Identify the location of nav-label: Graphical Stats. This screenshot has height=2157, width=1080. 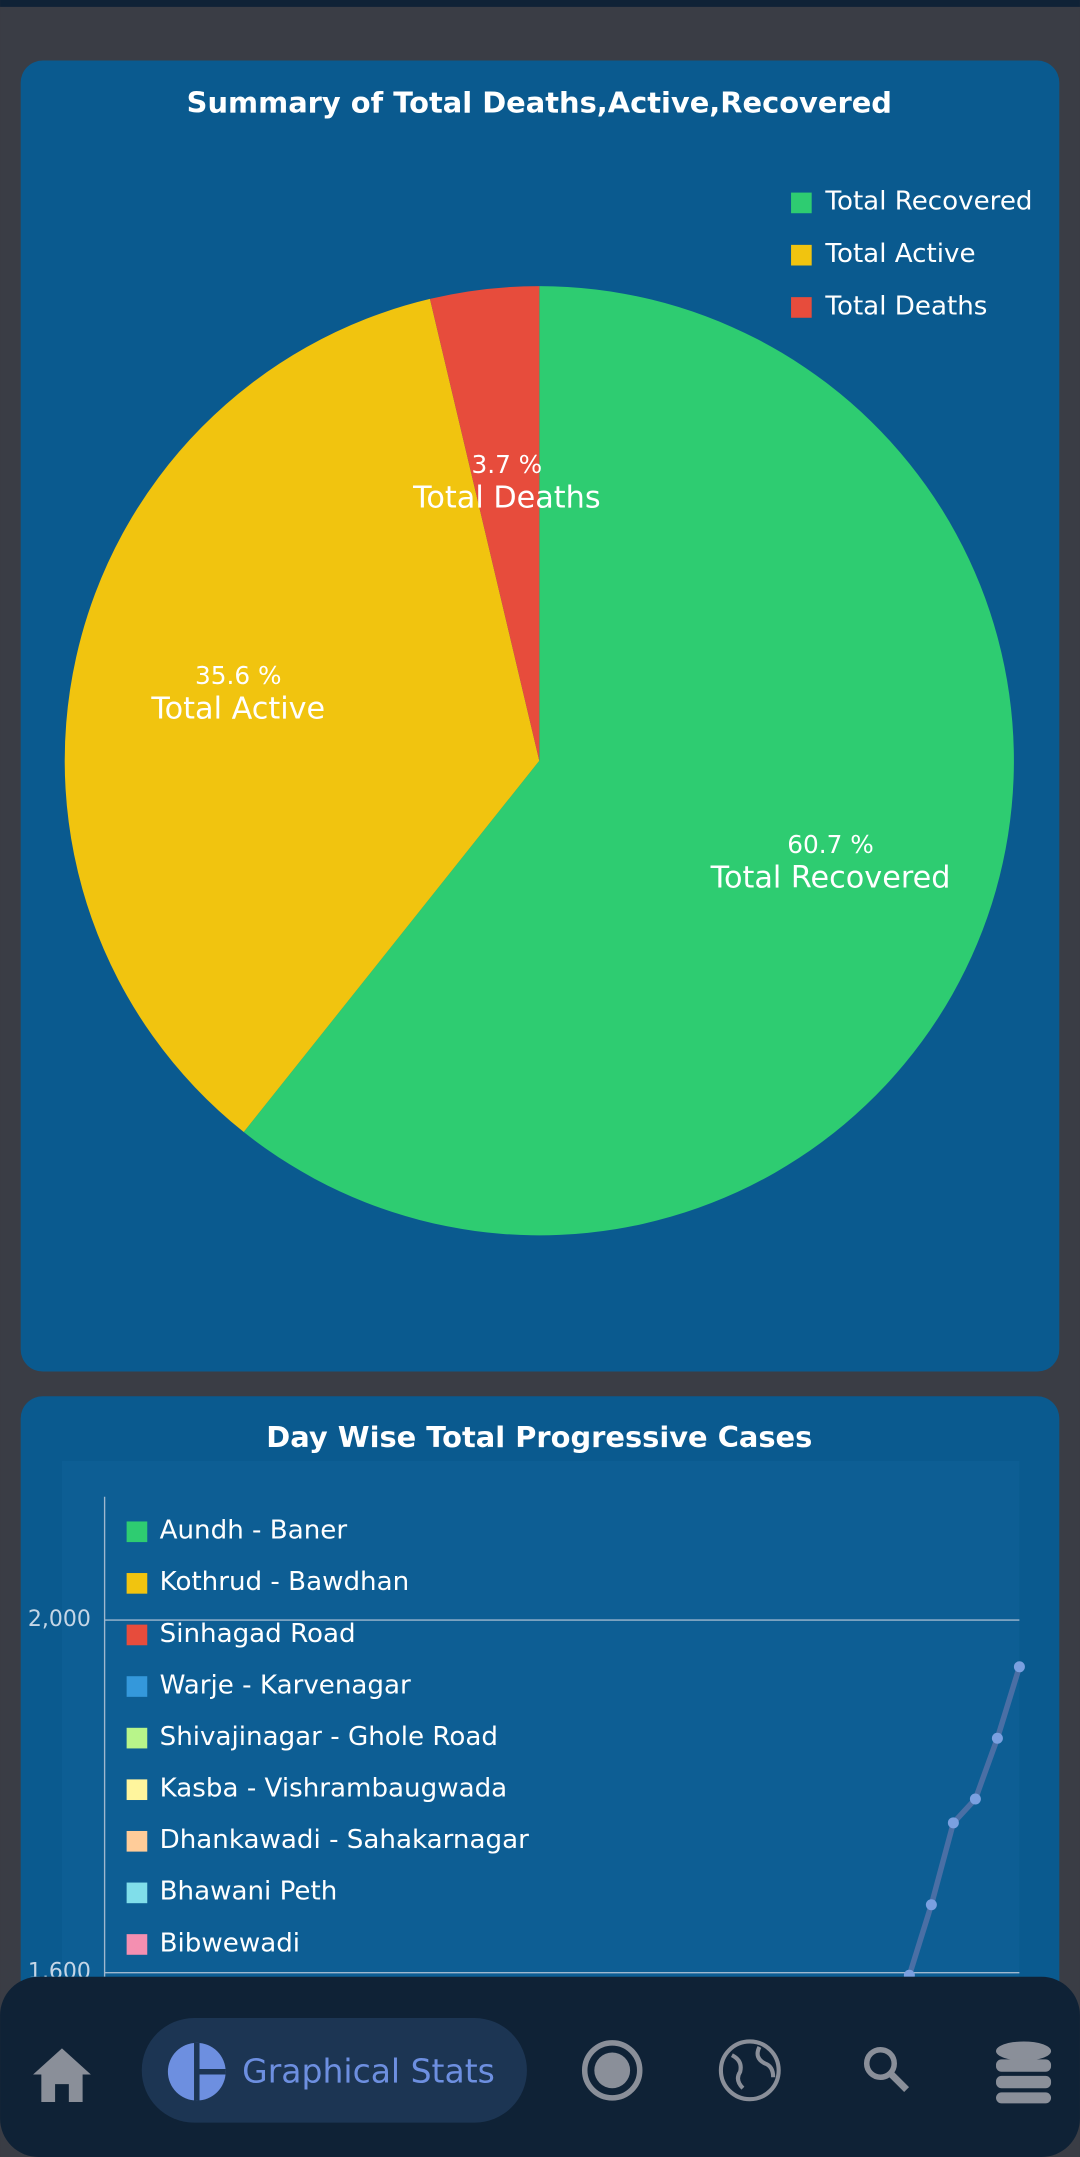
(368, 2071).